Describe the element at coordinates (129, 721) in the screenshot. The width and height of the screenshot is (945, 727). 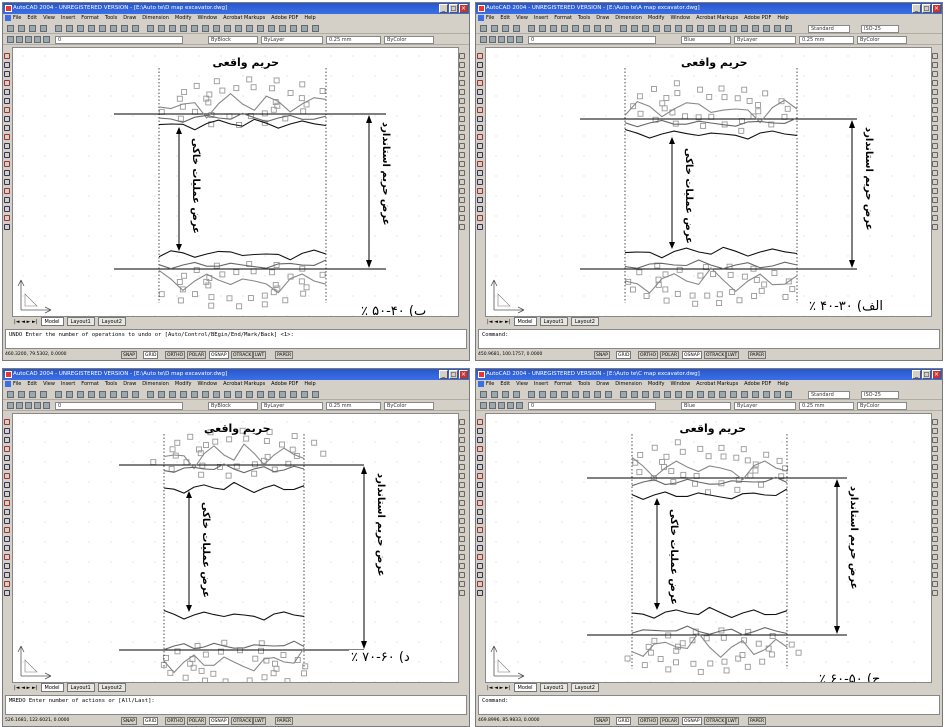
I see `status-snap-button: SNAP` at that location.